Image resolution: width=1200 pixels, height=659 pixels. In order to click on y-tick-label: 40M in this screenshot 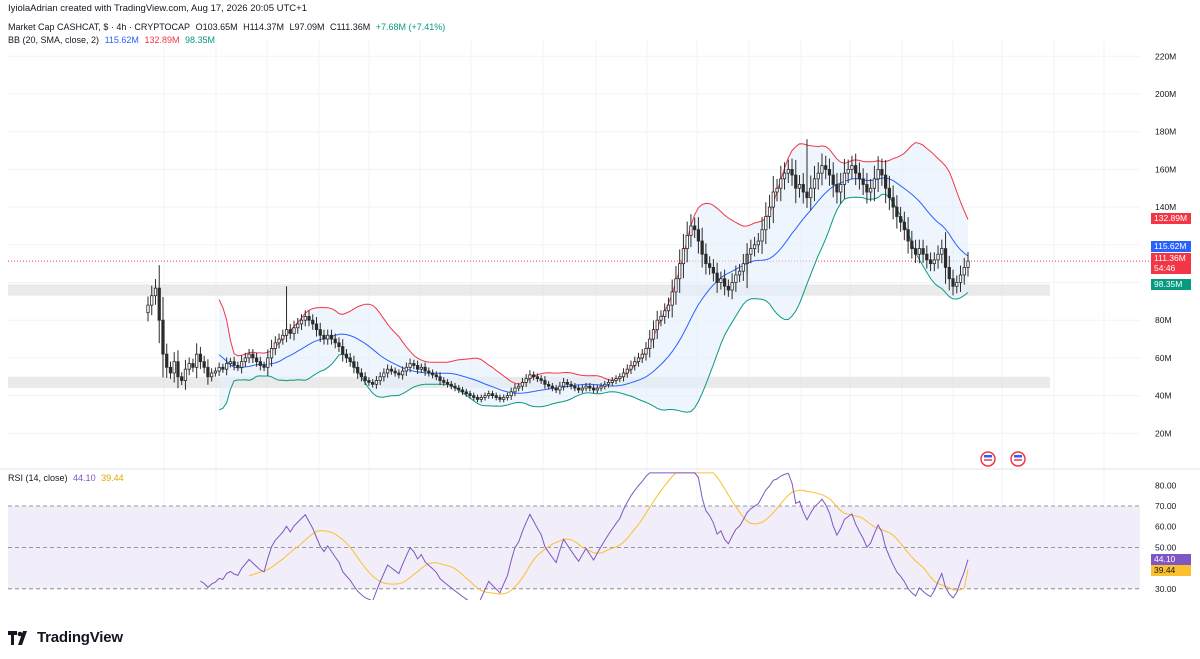, I will do `click(1163, 396)`.